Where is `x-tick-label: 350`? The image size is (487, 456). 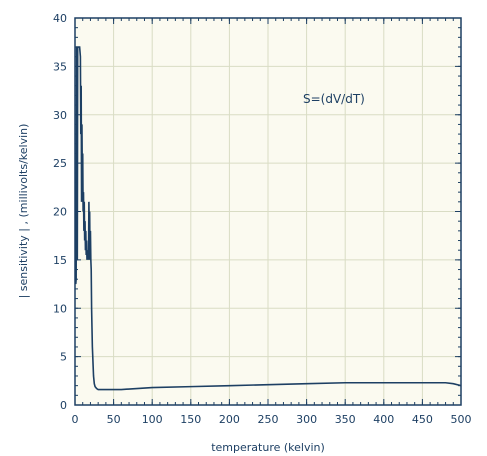
x-tick-label: 350 is located at coordinates (345, 419).